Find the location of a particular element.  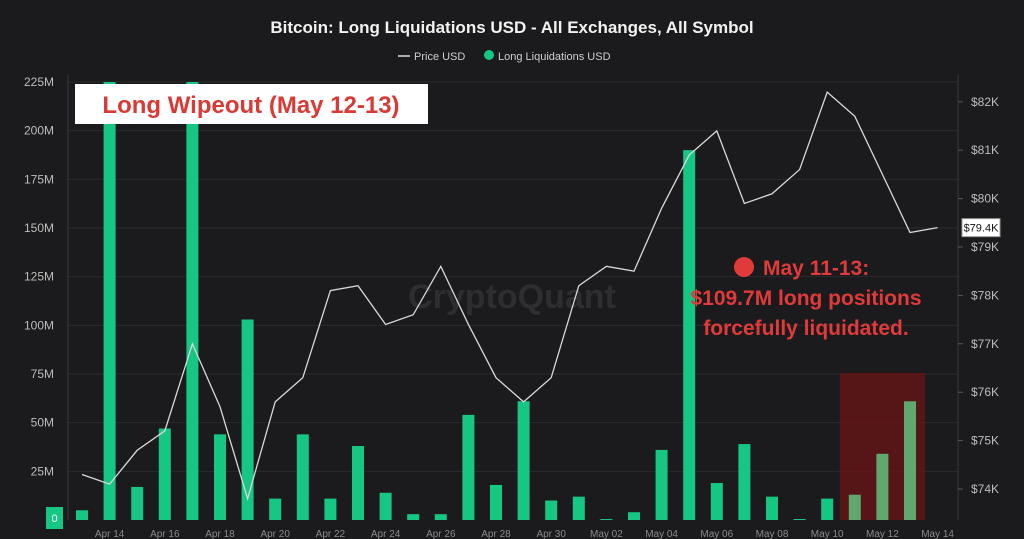

wipeout-annotation: Long Wipeout (May 12-13) is located at coordinates (251, 104).